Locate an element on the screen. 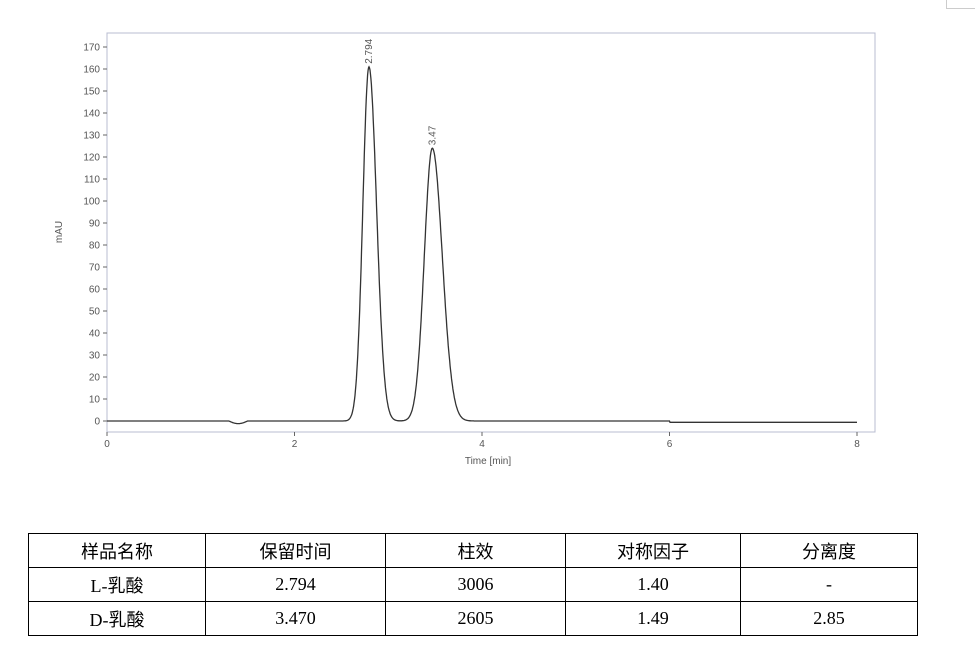 Image resolution: width=975 pixels, height=655 pixels. table-cell: L-乳酸 is located at coordinates (117, 584).